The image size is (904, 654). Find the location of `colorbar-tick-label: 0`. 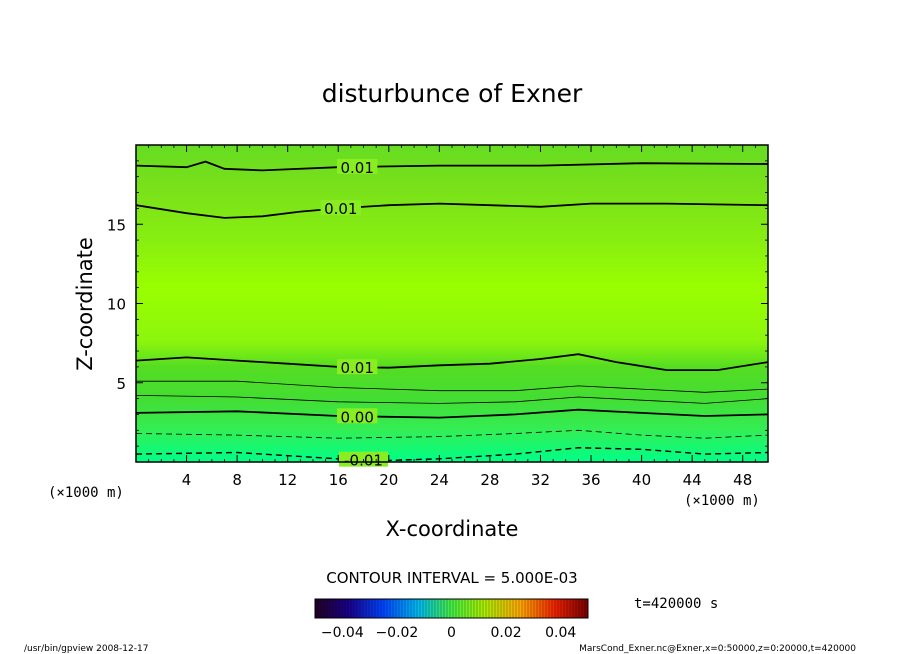

colorbar-tick-label: 0 is located at coordinates (451, 633).